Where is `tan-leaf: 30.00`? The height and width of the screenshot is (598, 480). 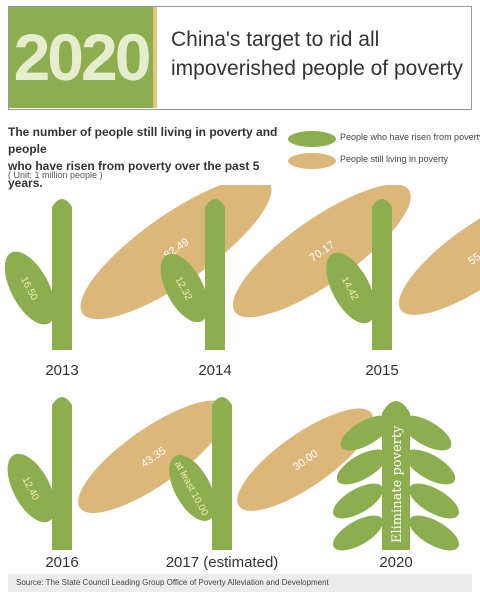
tan-leaf: 30.00 is located at coordinates (305, 459).